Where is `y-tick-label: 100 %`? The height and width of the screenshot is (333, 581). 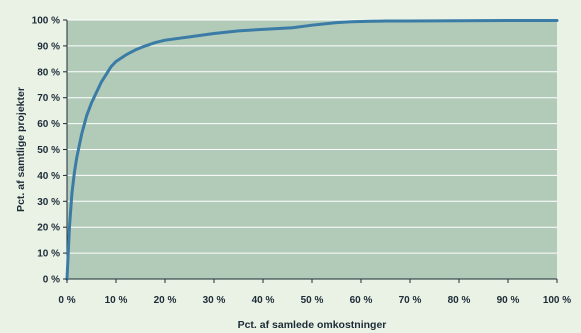
y-tick-label: 100 % is located at coordinates (46, 21).